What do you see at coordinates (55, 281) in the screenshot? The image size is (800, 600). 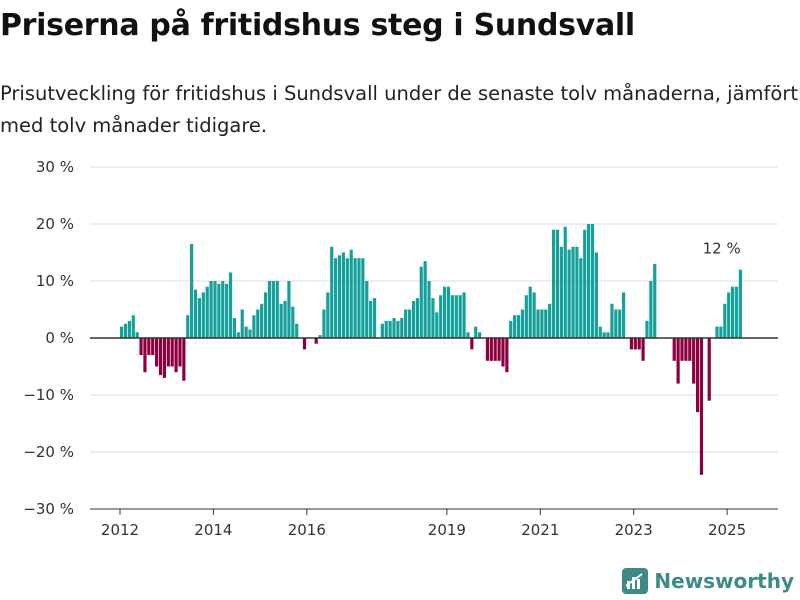 I see `y-tick-label: 10 %` at bounding box center [55, 281].